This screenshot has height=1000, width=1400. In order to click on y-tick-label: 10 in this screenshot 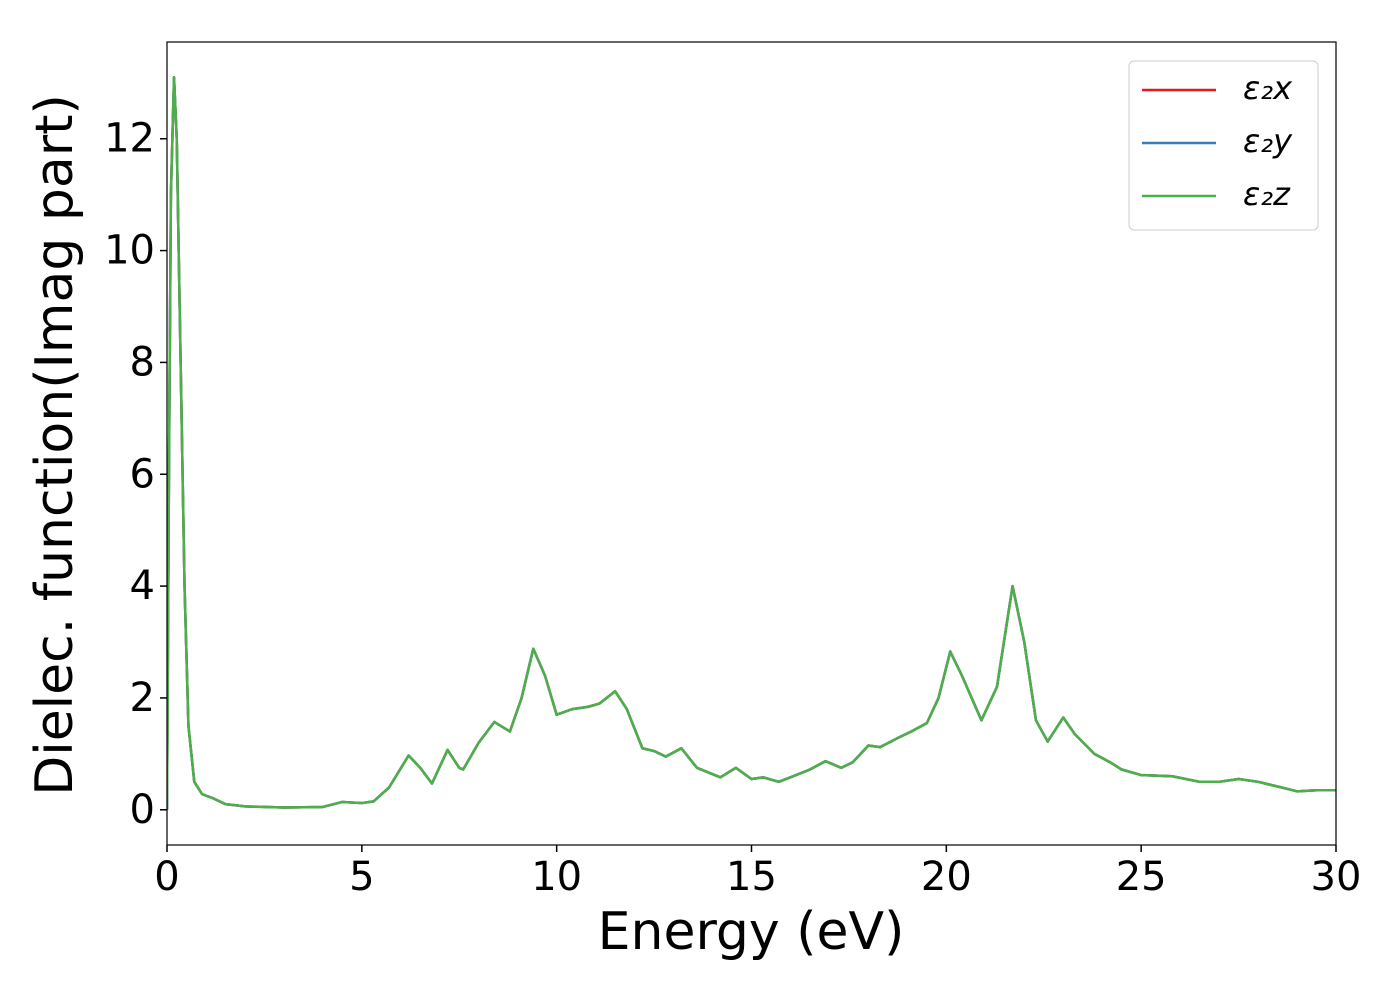, I will do `click(129, 251)`.